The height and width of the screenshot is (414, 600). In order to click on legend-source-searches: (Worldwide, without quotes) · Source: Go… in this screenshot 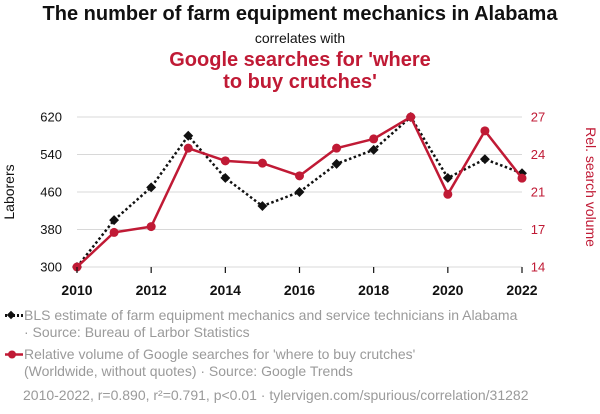, I will do `click(188, 371)`.